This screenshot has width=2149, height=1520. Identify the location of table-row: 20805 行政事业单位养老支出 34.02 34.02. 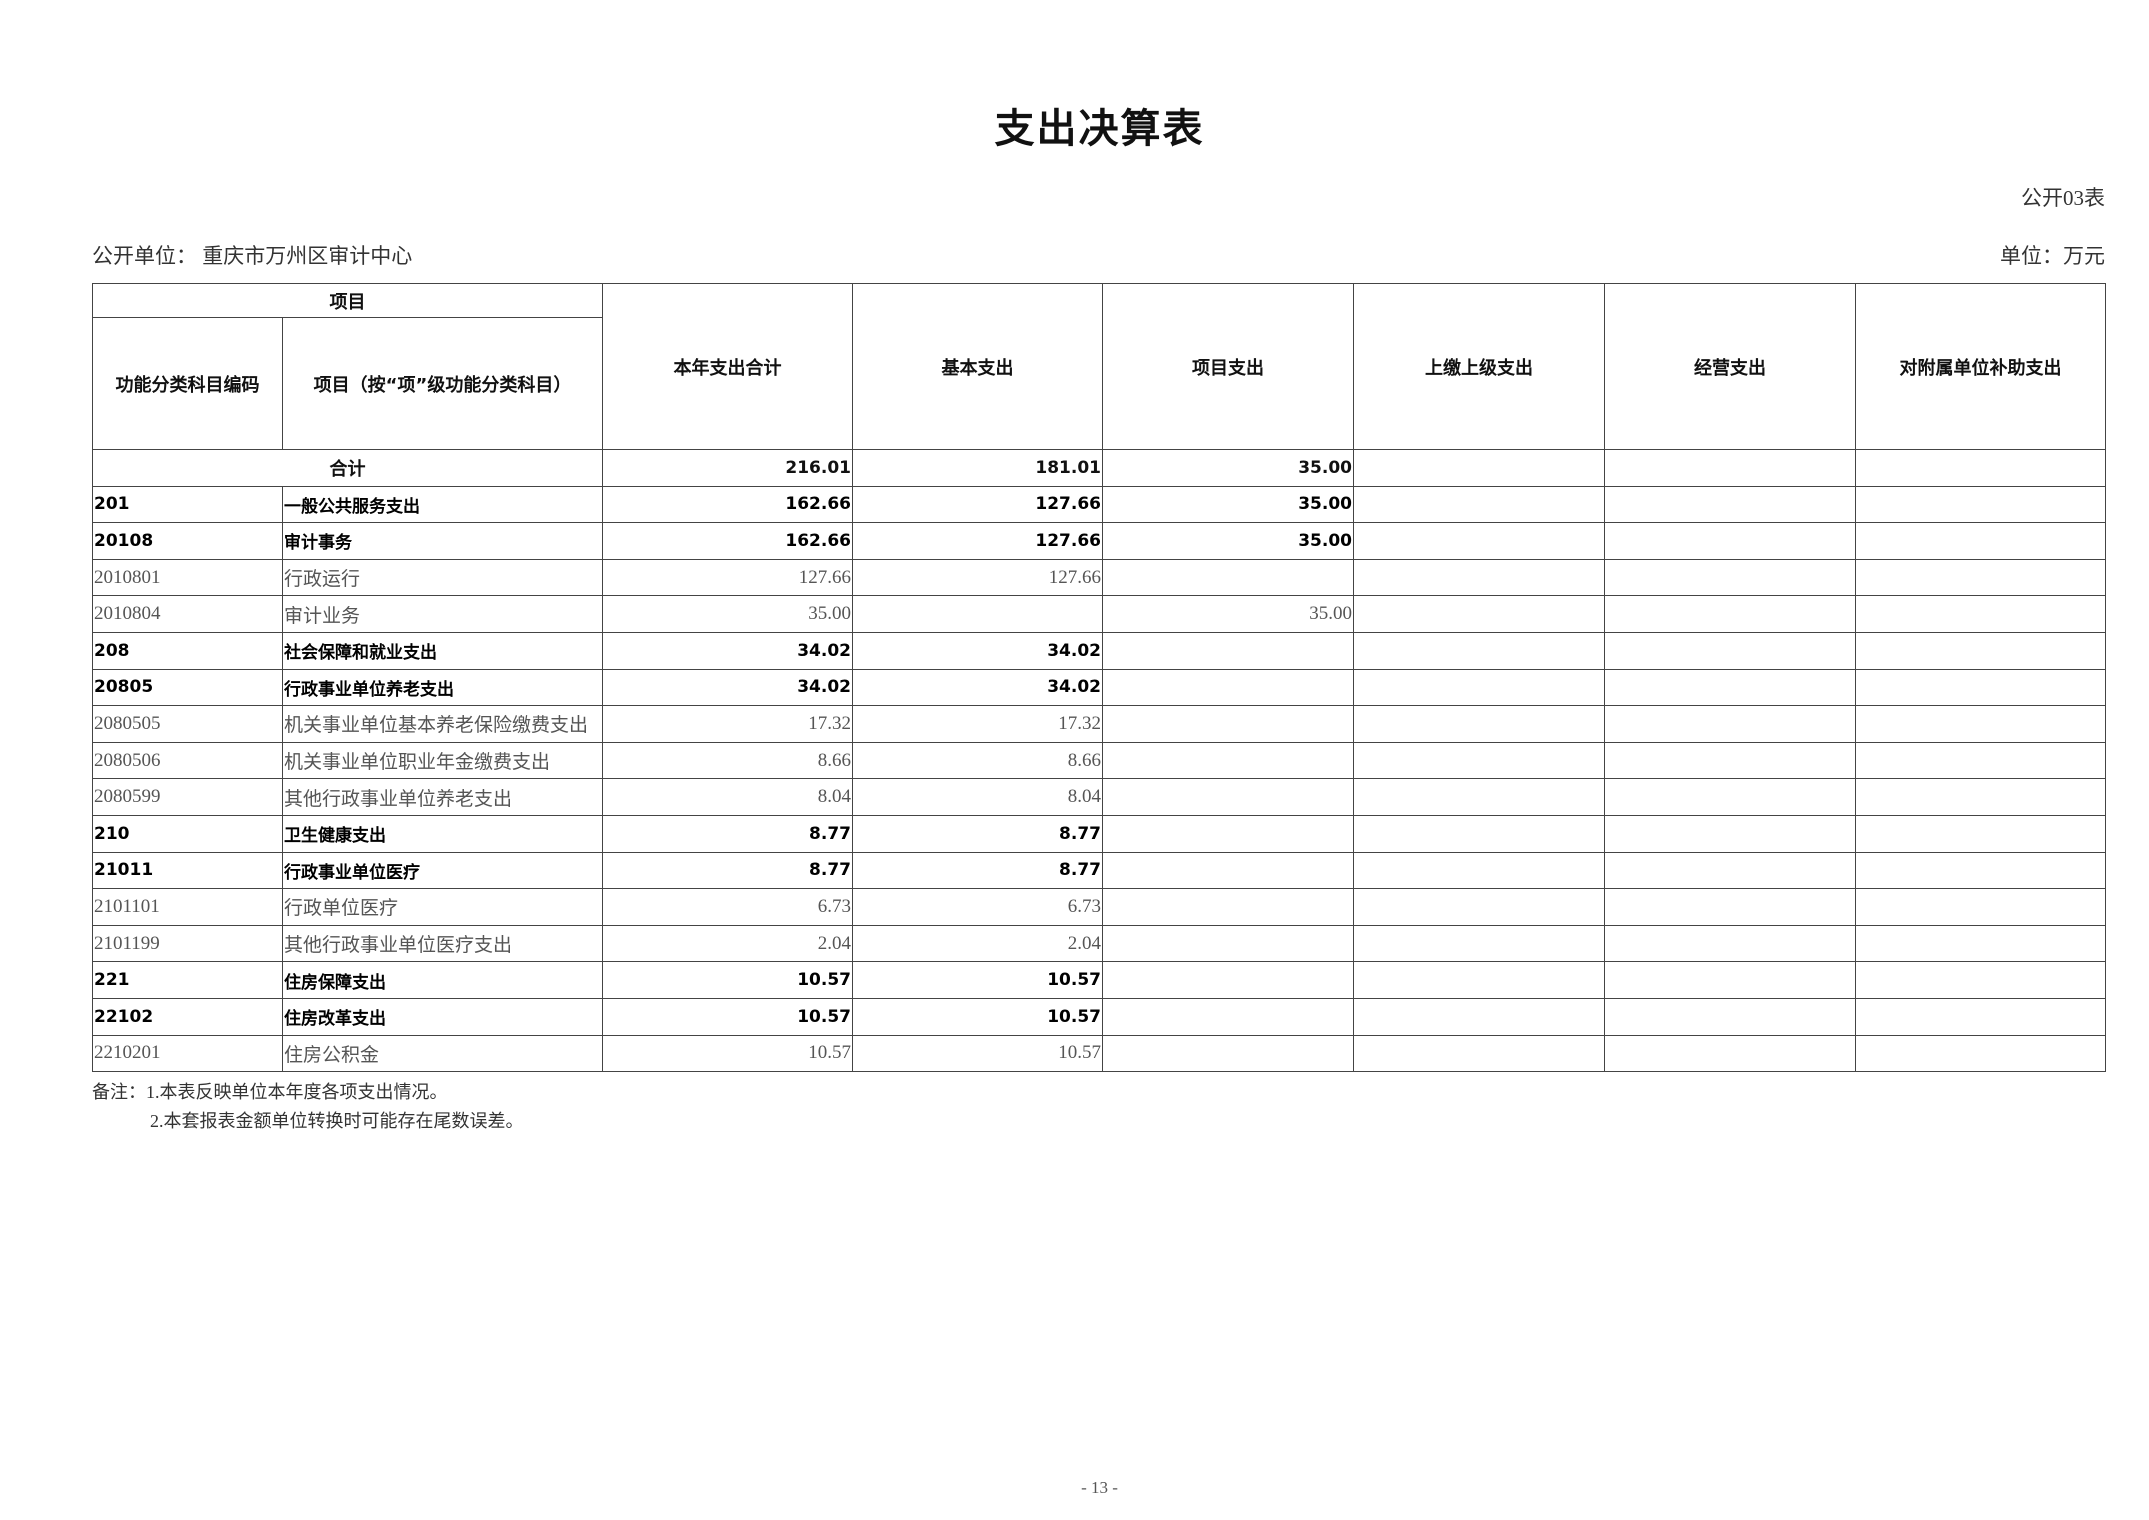
(1099, 687).